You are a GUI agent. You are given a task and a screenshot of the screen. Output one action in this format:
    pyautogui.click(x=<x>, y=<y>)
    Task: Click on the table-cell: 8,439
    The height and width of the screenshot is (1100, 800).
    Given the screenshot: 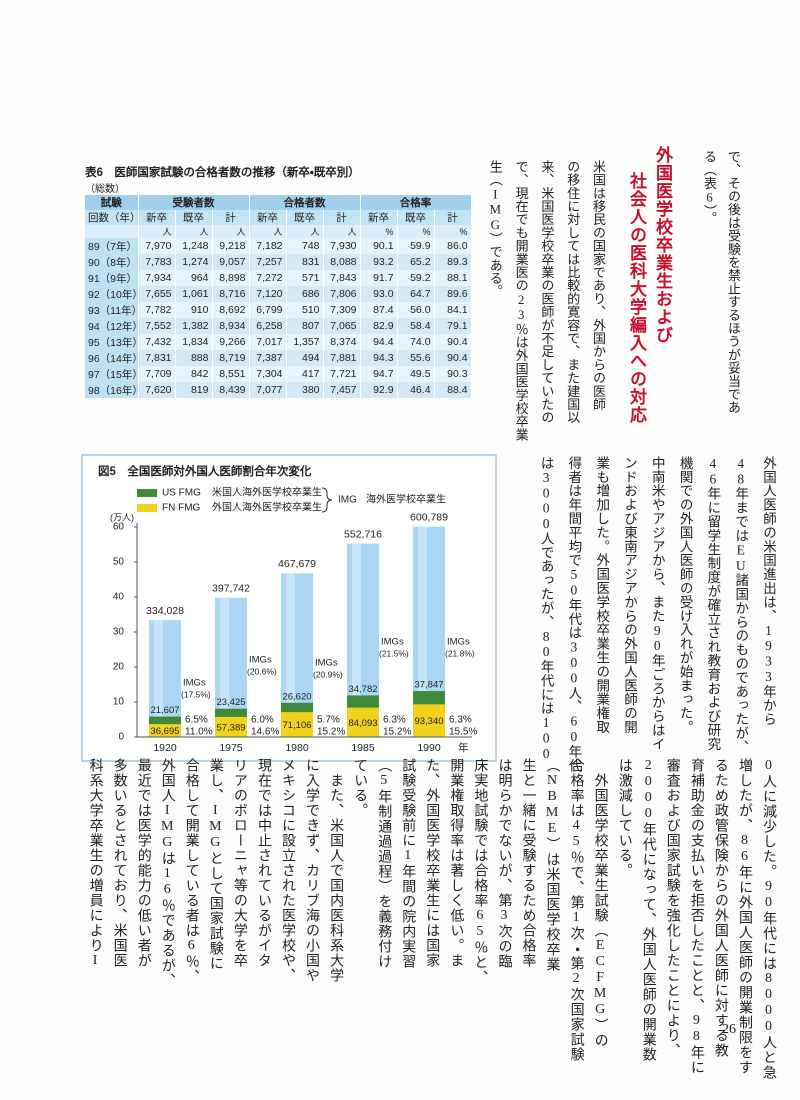 What is the action you would take?
    pyautogui.click(x=231, y=390)
    